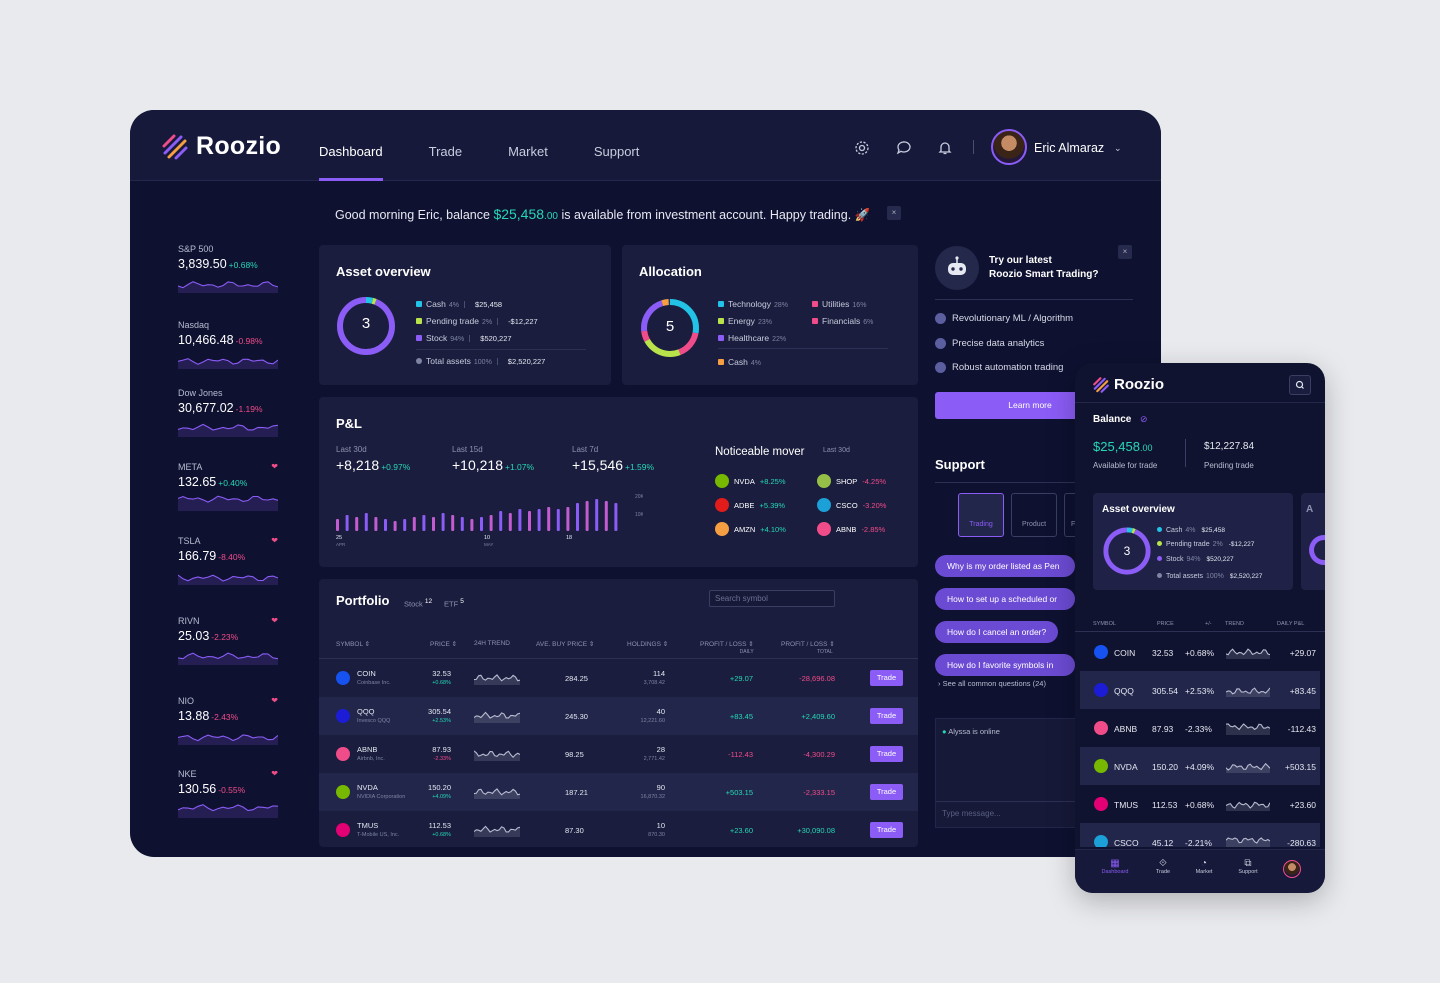  I want to click on nav-market: Market, so click(528, 151).